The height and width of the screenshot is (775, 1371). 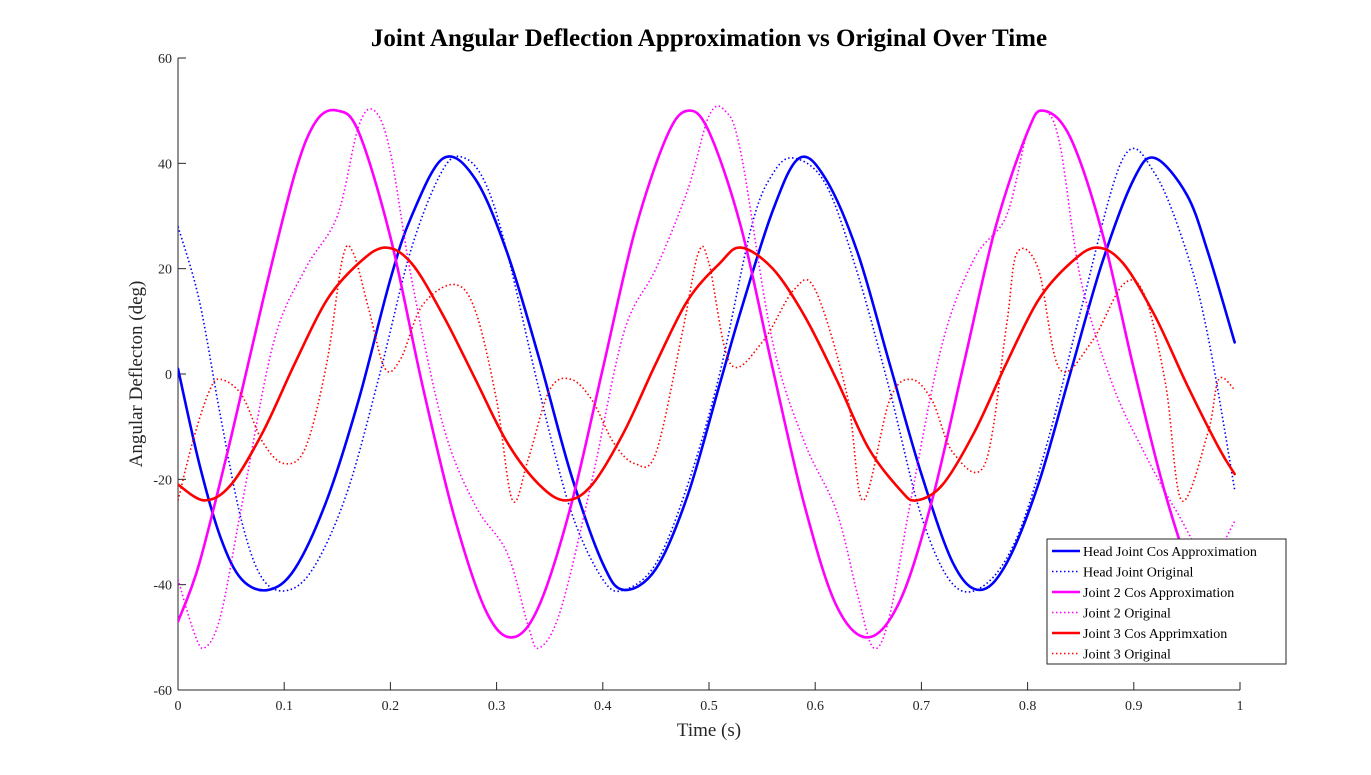 I want to click on x-tick-label: 0.5, so click(x=709, y=706).